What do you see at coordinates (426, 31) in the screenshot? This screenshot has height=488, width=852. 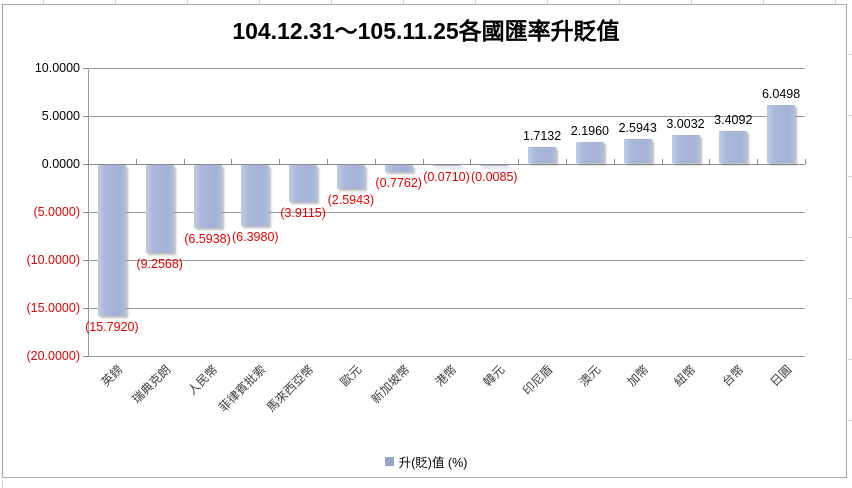 I see `chart-title: 104.12.31～105.11.25各國匯率升貶值` at bounding box center [426, 31].